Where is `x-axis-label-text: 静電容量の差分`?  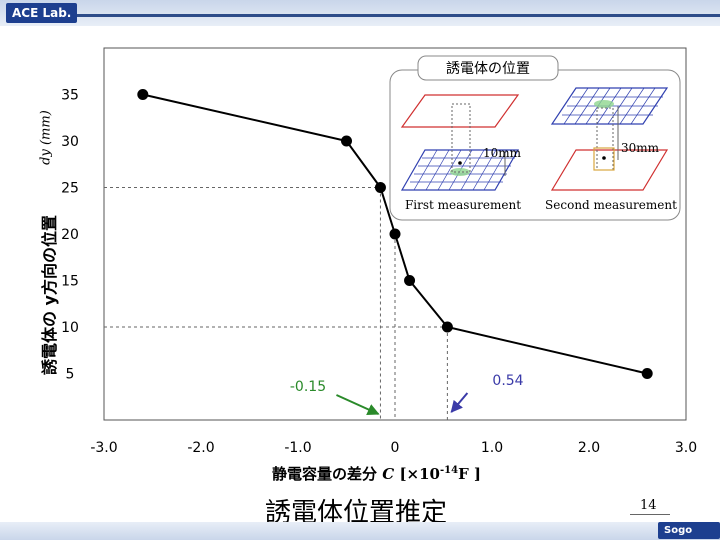 x-axis-label-text: 静電容量の差分 is located at coordinates (325, 474).